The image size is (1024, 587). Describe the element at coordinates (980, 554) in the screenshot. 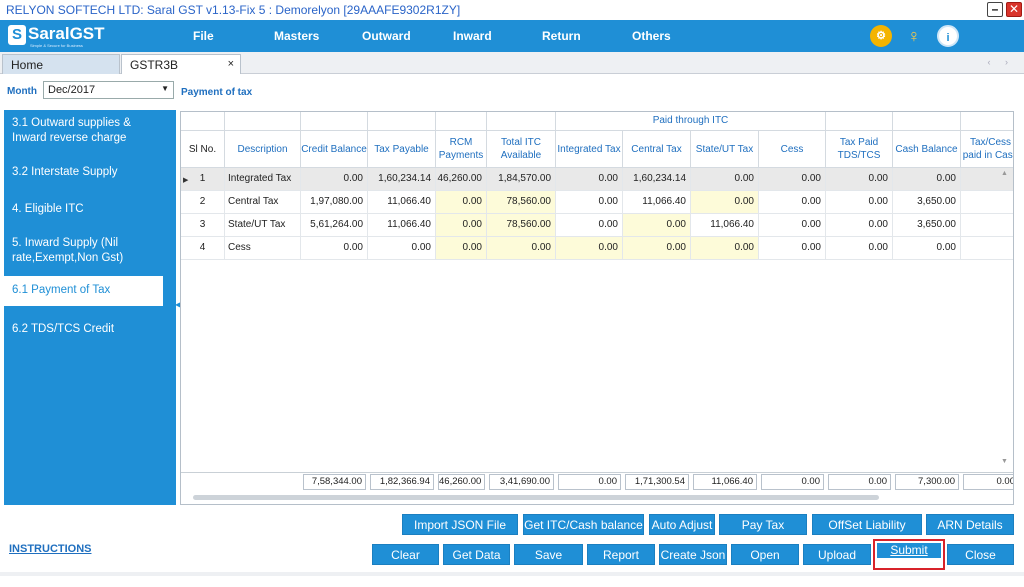

I see `close-button: Close` at that location.